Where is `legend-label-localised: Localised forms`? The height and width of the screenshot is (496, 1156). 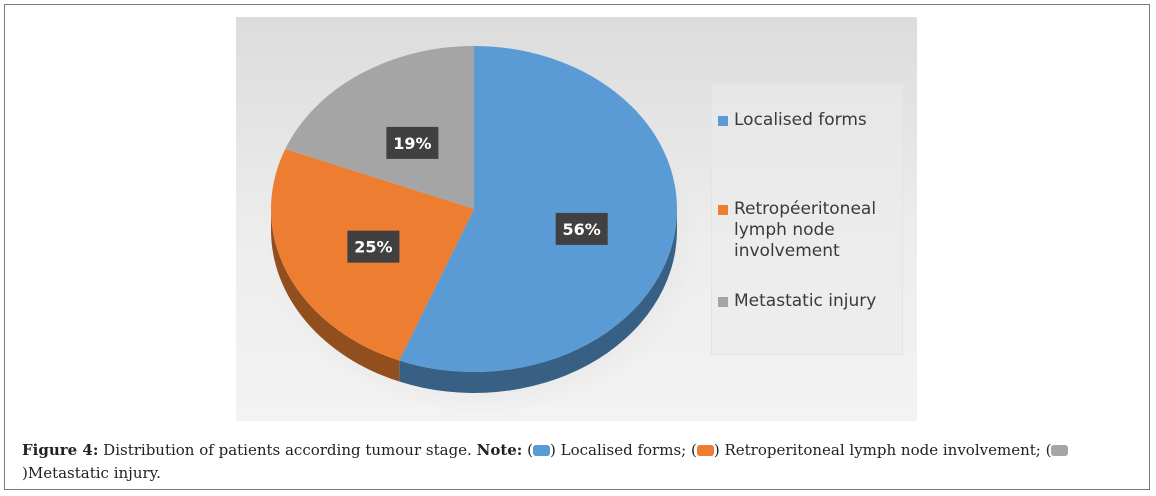
legend-label-localised: Localised forms is located at coordinates (800, 120).